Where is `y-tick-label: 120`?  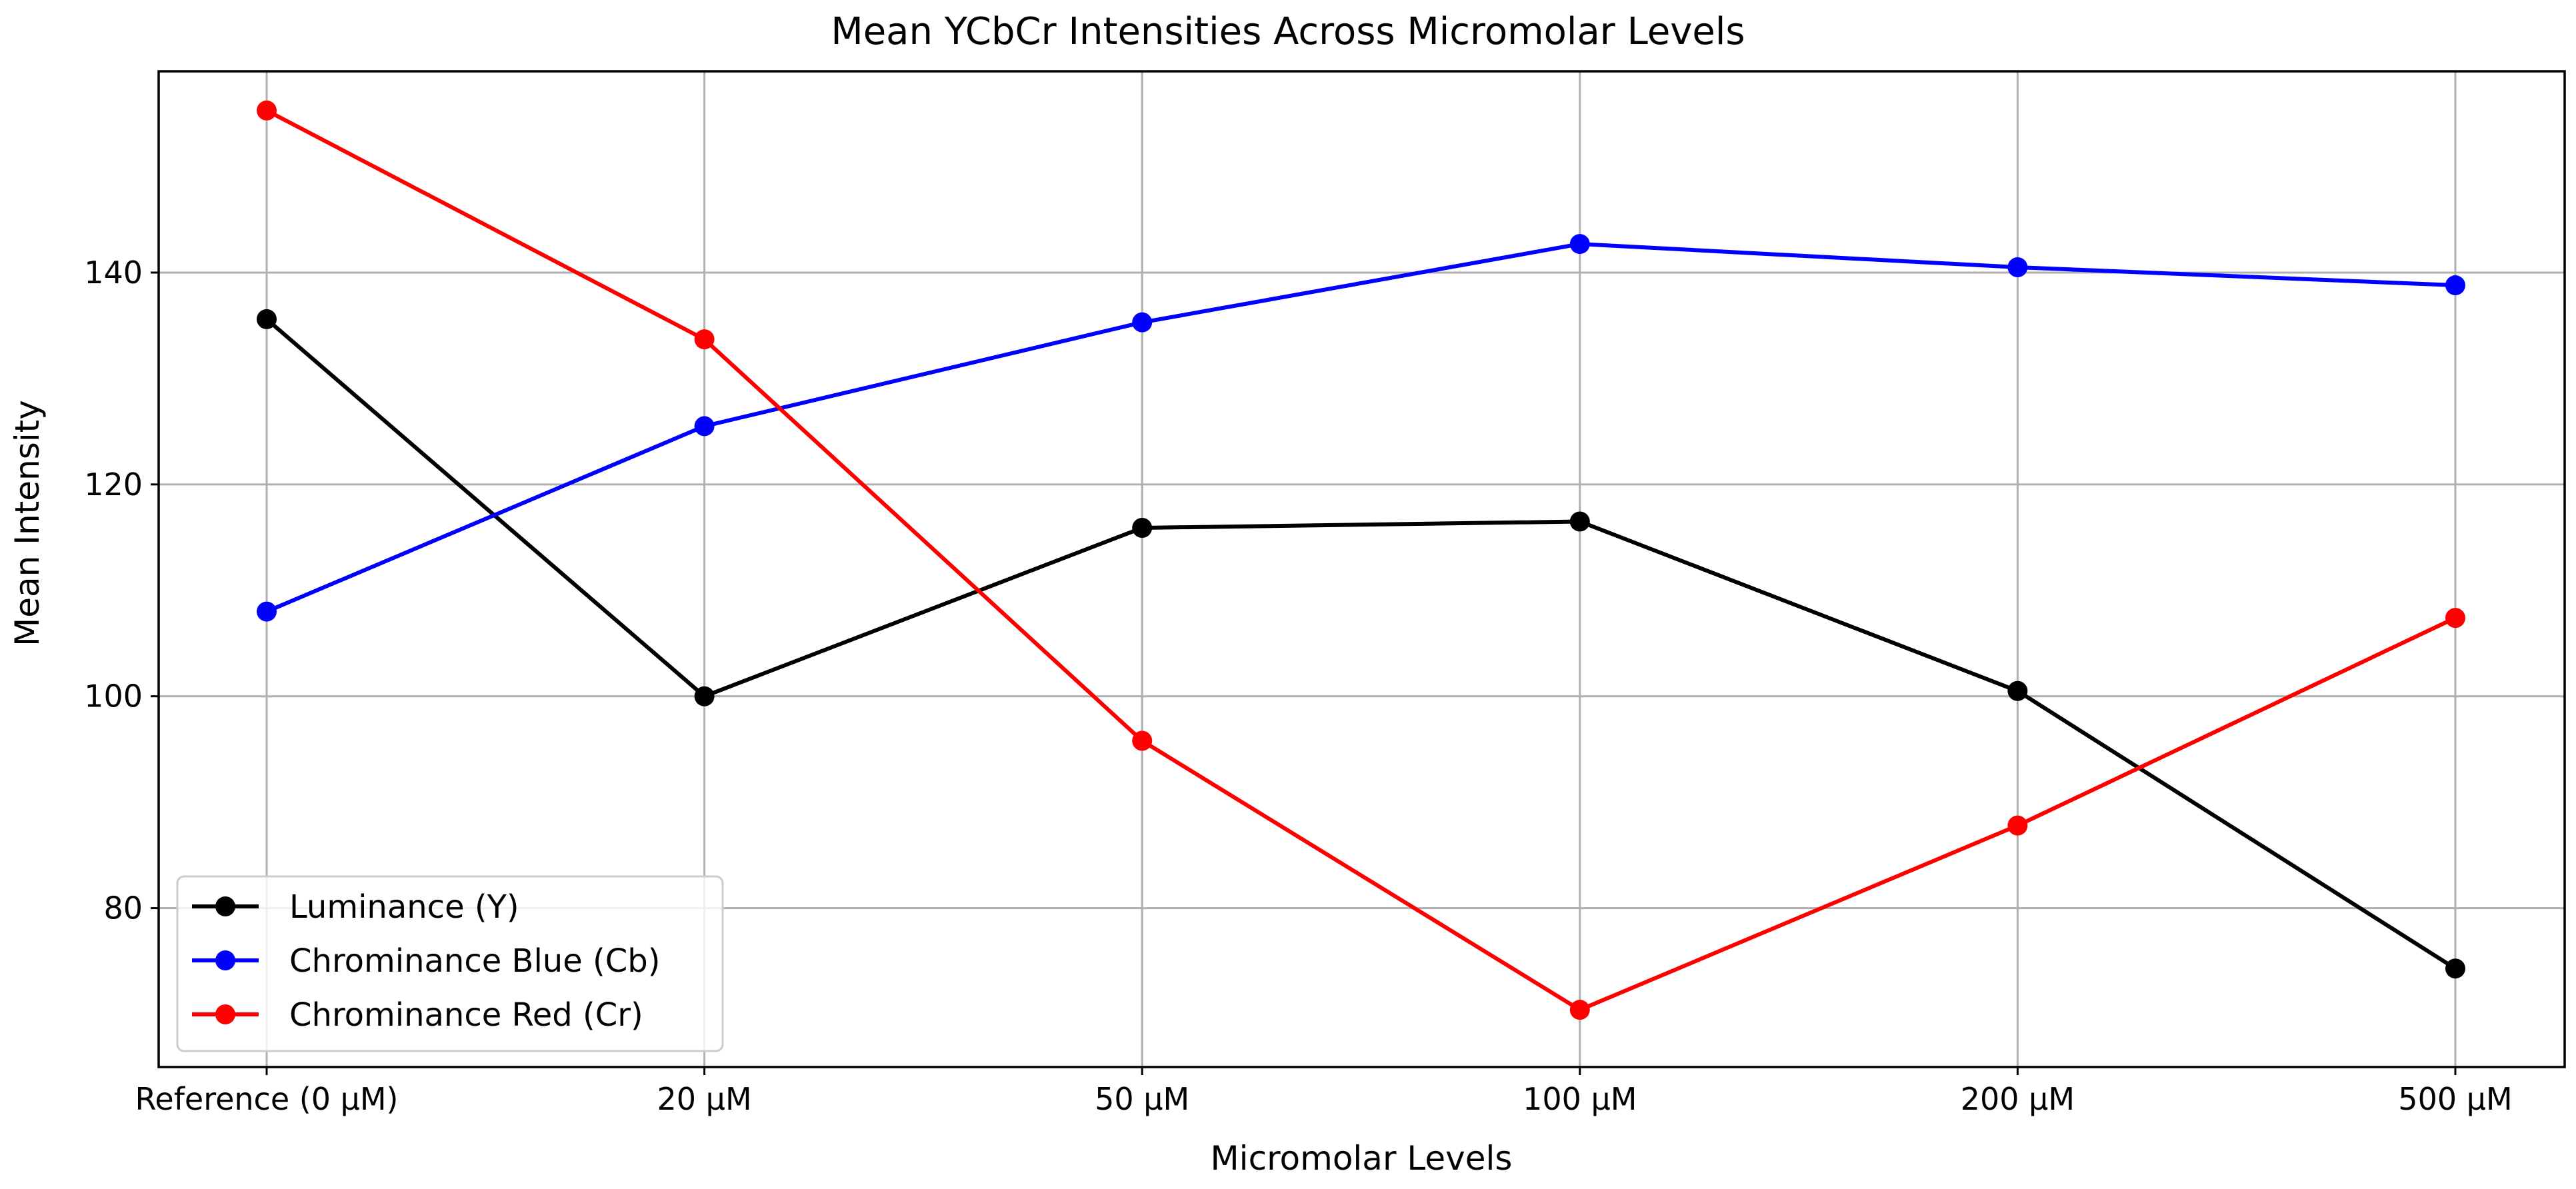 y-tick-label: 120 is located at coordinates (113, 485).